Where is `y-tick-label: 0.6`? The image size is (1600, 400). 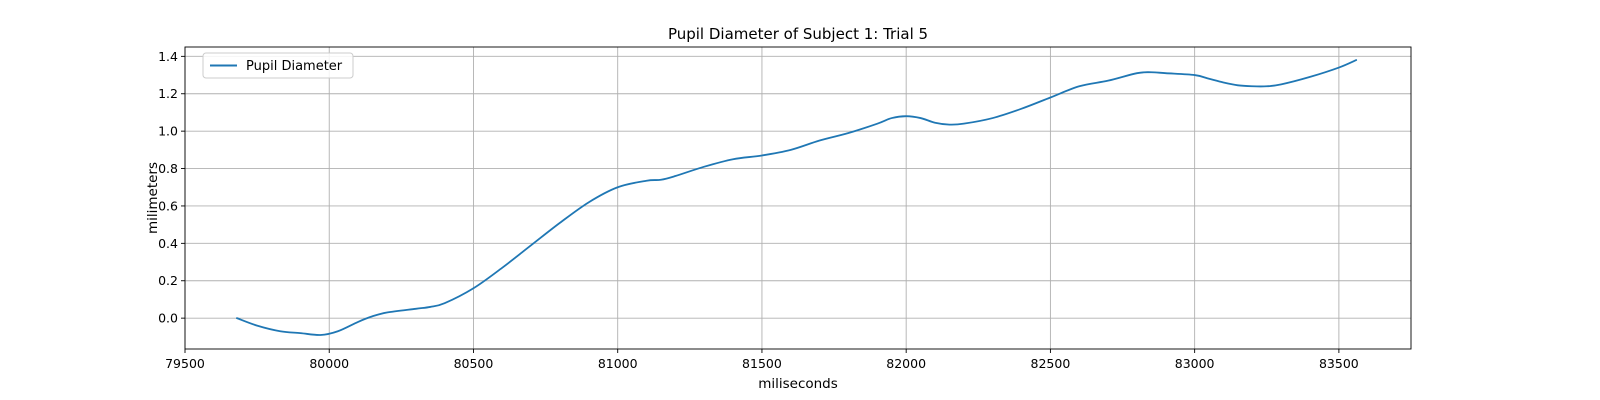 y-tick-label: 0.6 is located at coordinates (168, 205).